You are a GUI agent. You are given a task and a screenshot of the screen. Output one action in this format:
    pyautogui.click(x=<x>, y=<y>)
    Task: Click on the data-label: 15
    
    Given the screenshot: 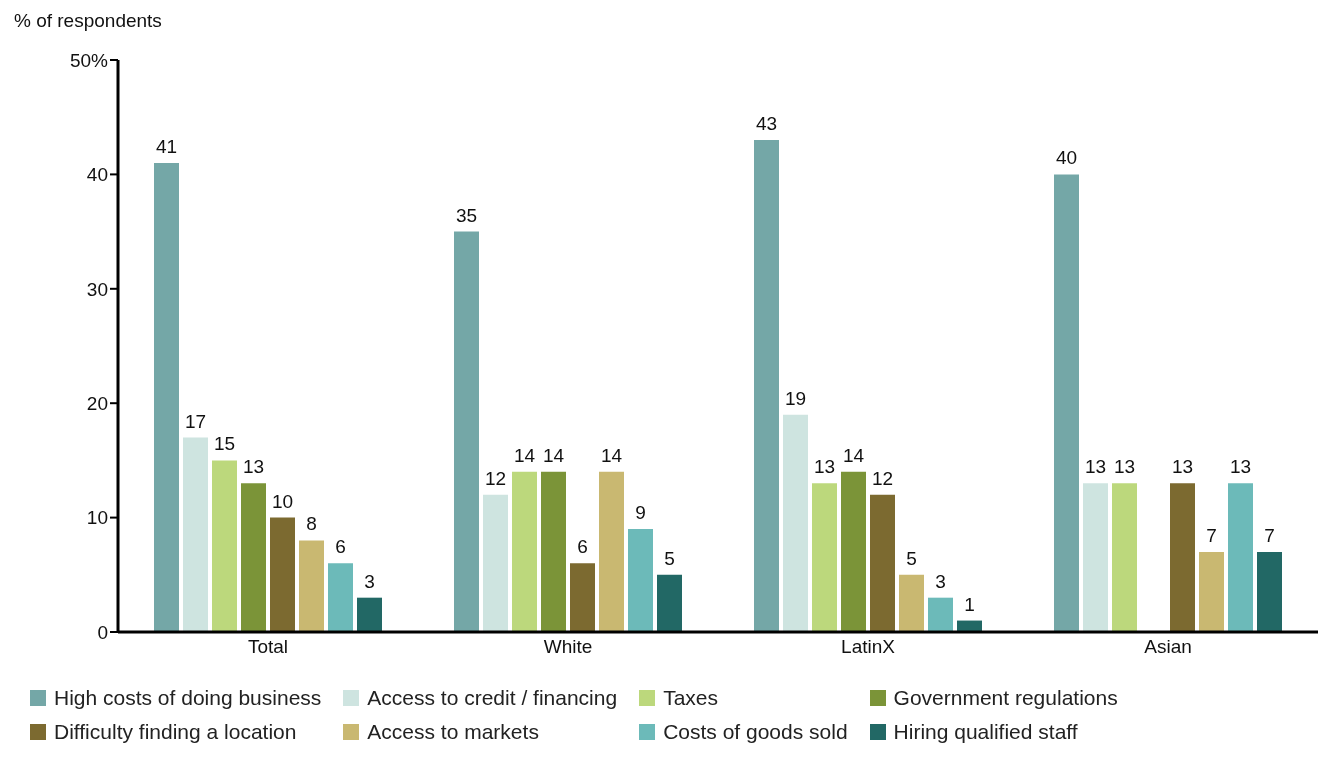 What is the action you would take?
    pyautogui.click(x=224, y=444)
    